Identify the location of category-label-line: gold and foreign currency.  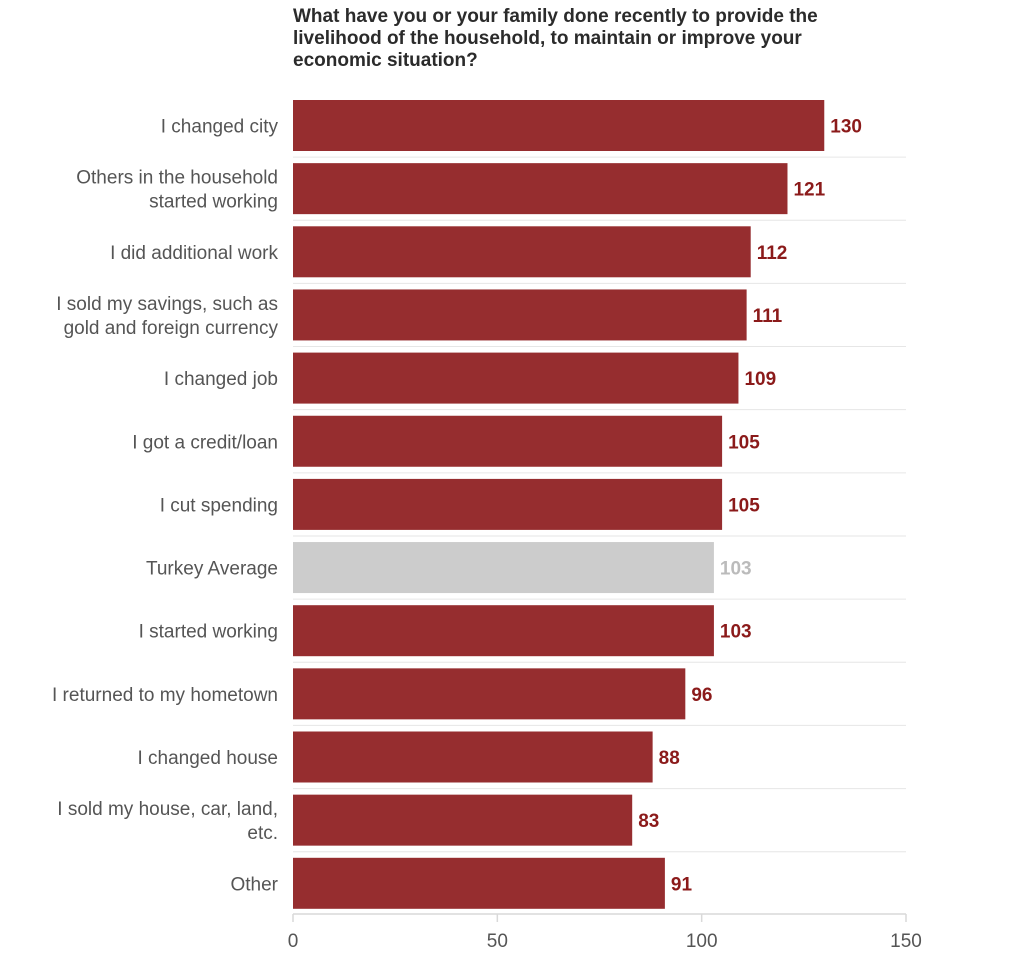
(171, 328).